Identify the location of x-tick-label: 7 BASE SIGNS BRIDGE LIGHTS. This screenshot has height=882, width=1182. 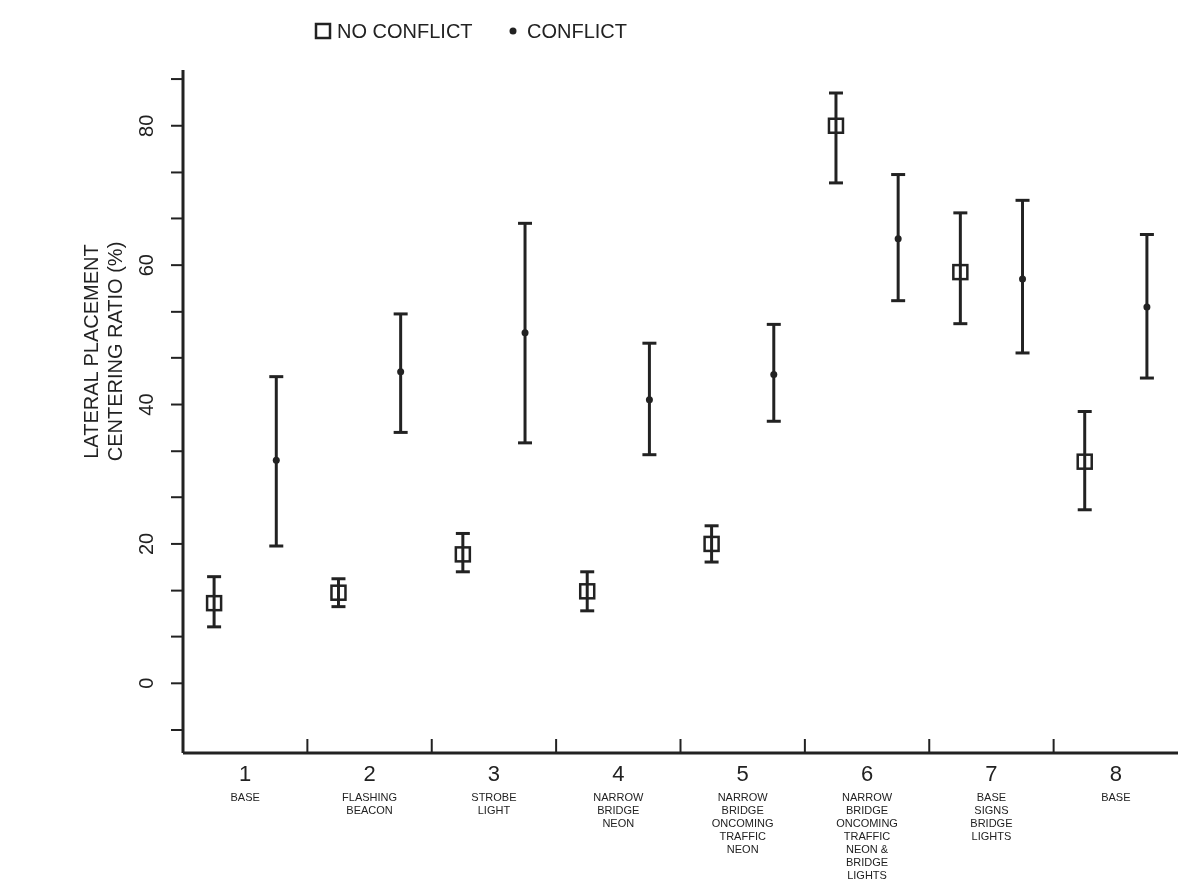
(991, 801).